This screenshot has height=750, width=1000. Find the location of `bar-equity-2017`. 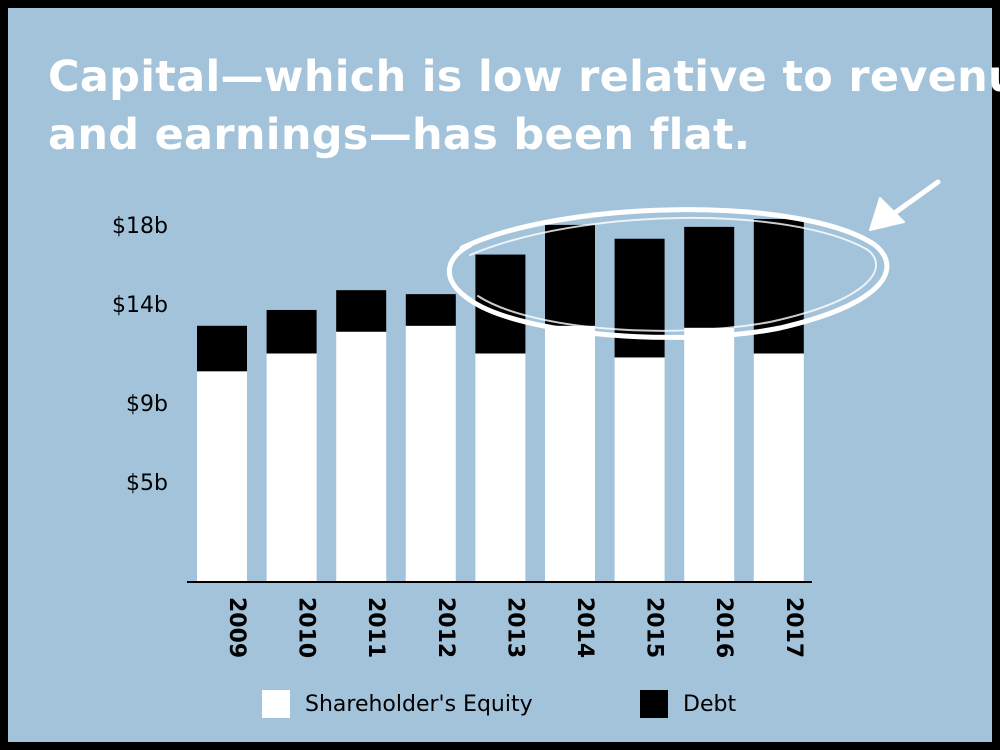

bar-equity-2017 is located at coordinates (778, 467).